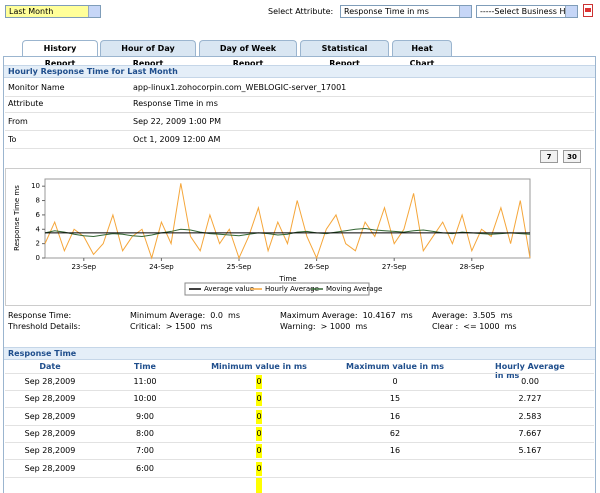 The image size is (600, 493). Describe the element at coordinates (50, 366) in the screenshot. I see `column-header: Date` at that location.